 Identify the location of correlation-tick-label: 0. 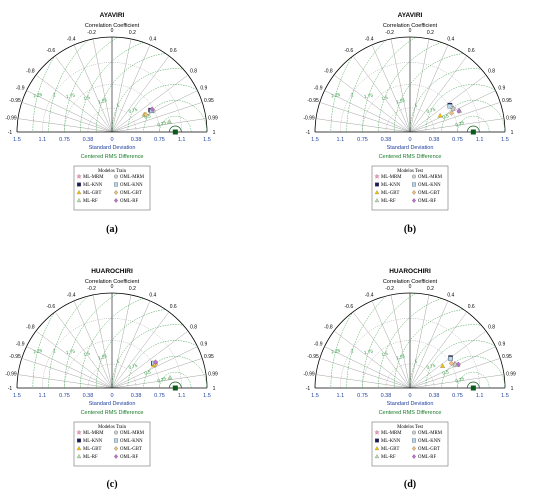
(112, 287).